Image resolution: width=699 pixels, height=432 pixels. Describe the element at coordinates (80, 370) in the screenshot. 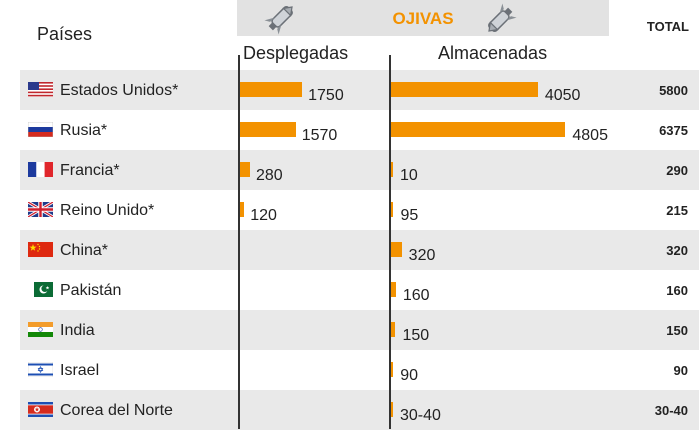

I see `country-label: Israel` at that location.